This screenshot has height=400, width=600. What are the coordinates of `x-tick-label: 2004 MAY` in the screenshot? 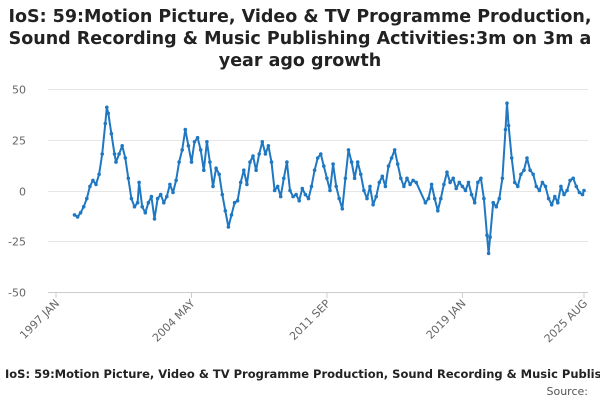 It's located at (174, 321).